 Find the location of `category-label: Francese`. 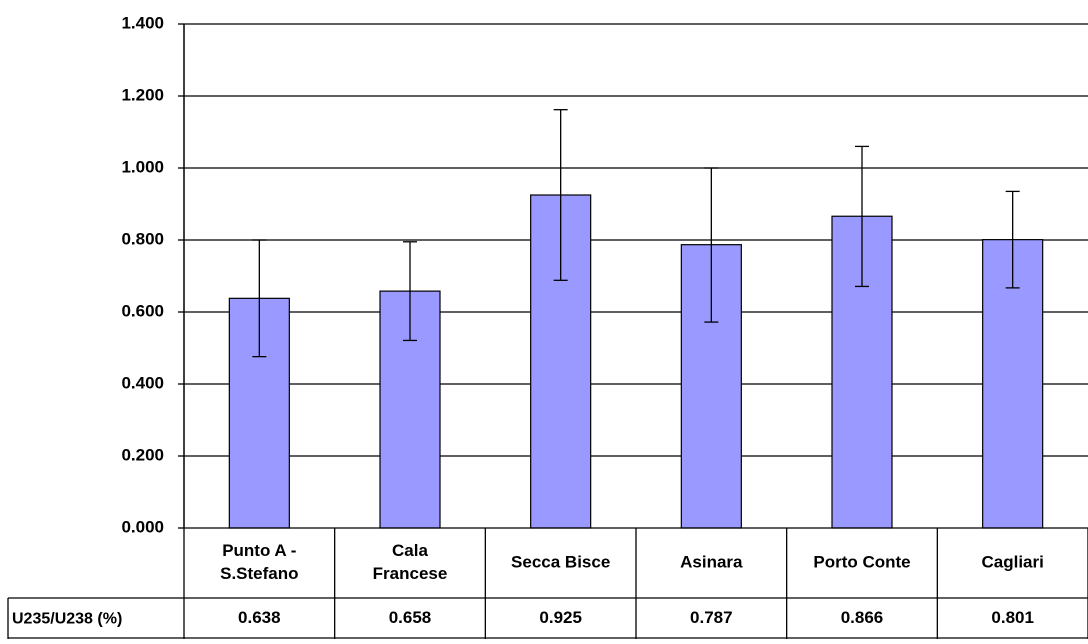

category-label: Francese is located at coordinates (410, 573).